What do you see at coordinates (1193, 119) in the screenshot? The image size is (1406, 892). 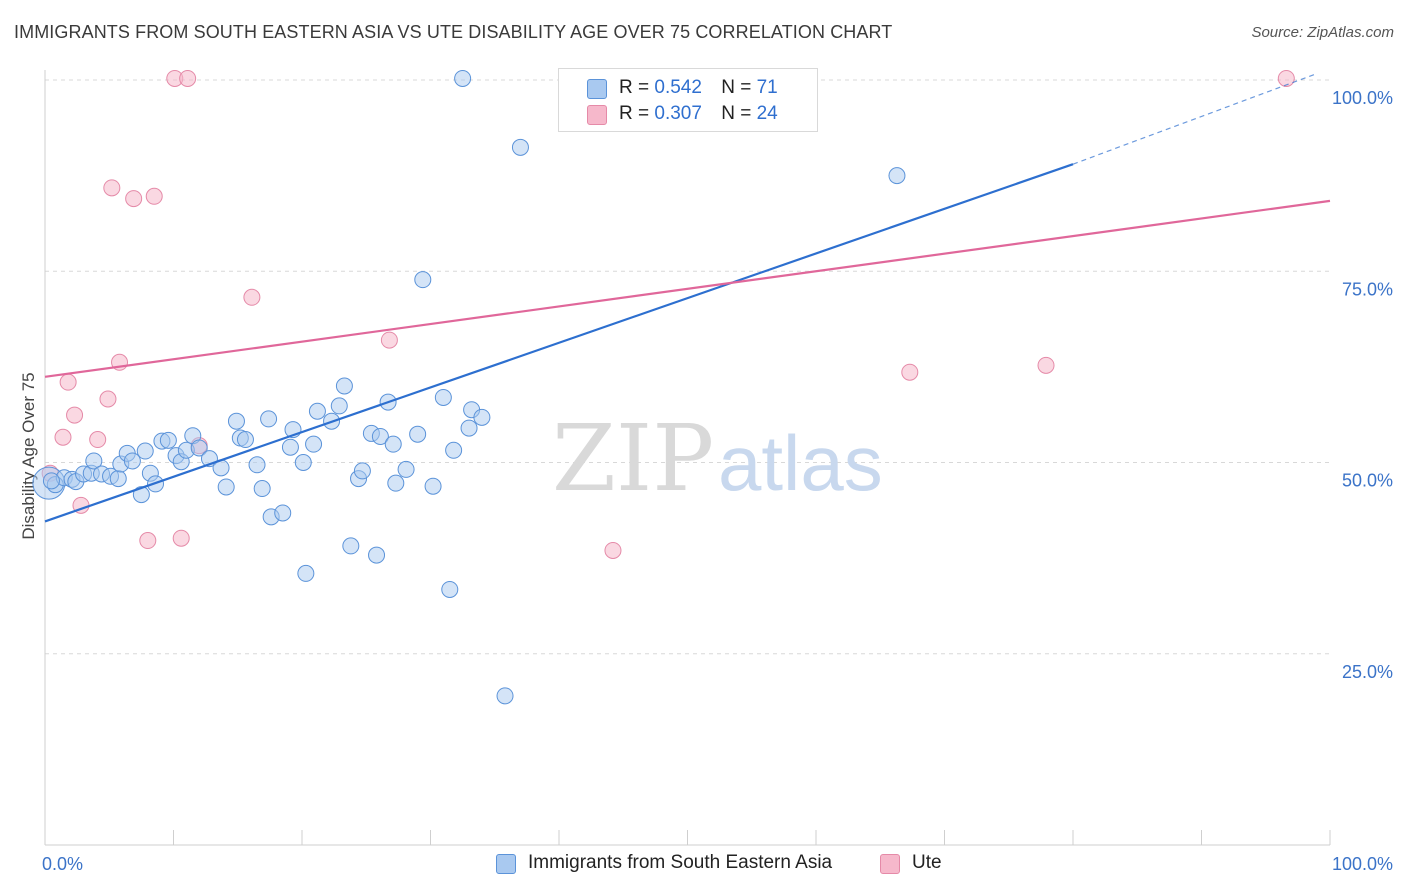 I see `sea-trend-extension` at bounding box center [1193, 119].